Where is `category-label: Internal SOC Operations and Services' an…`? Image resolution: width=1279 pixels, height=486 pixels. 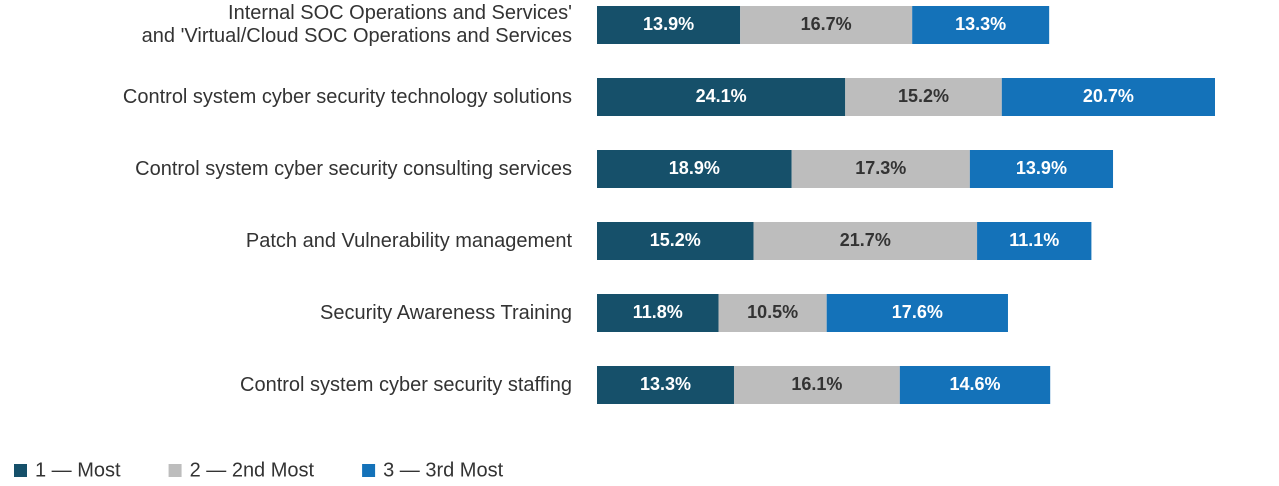 category-label: Internal SOC Operations and Services' an… is located at coordinates (356, 24).